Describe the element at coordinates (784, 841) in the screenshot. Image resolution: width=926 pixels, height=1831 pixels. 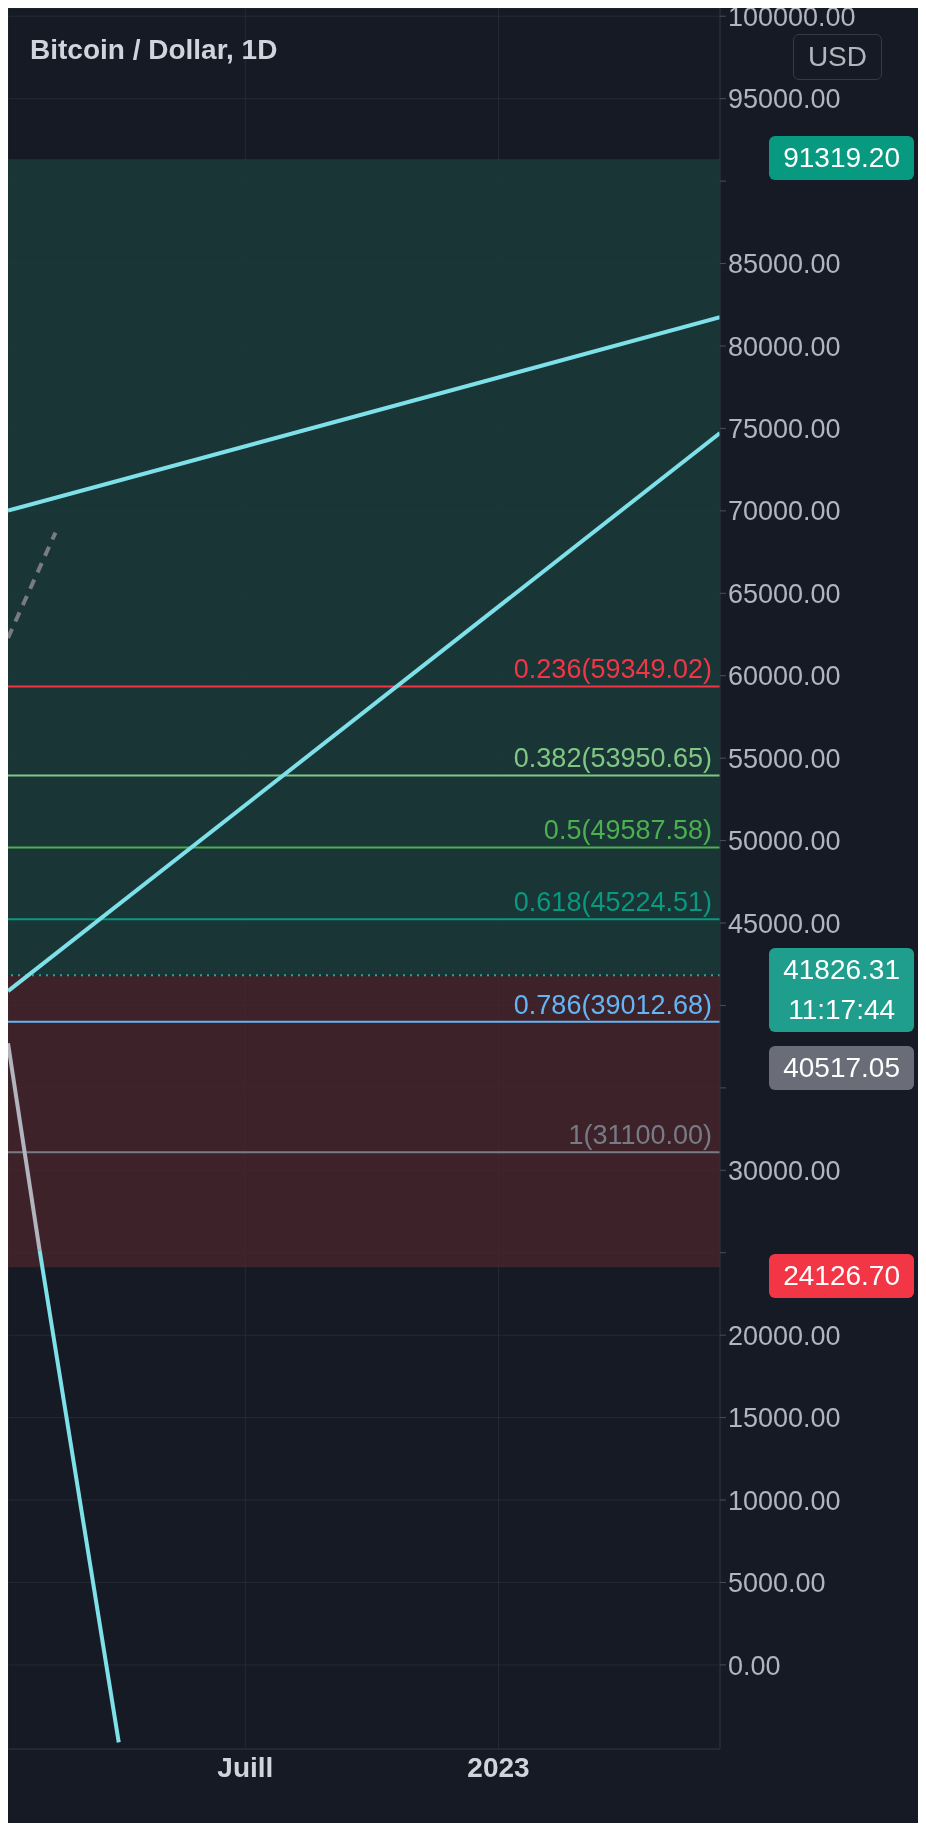
I see `y-tick-label: 50000.00` at that location.